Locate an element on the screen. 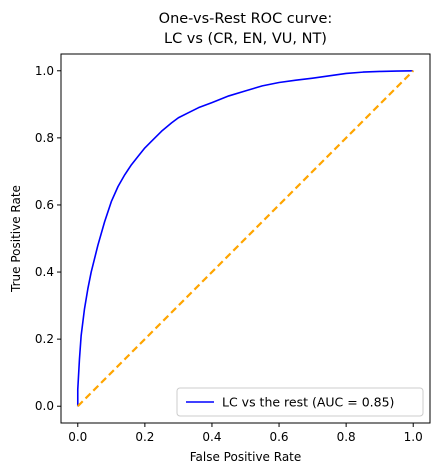 This screenshot has height=476, width=440. y-tick-label: 0.8 is located at coordinates (44, 138).